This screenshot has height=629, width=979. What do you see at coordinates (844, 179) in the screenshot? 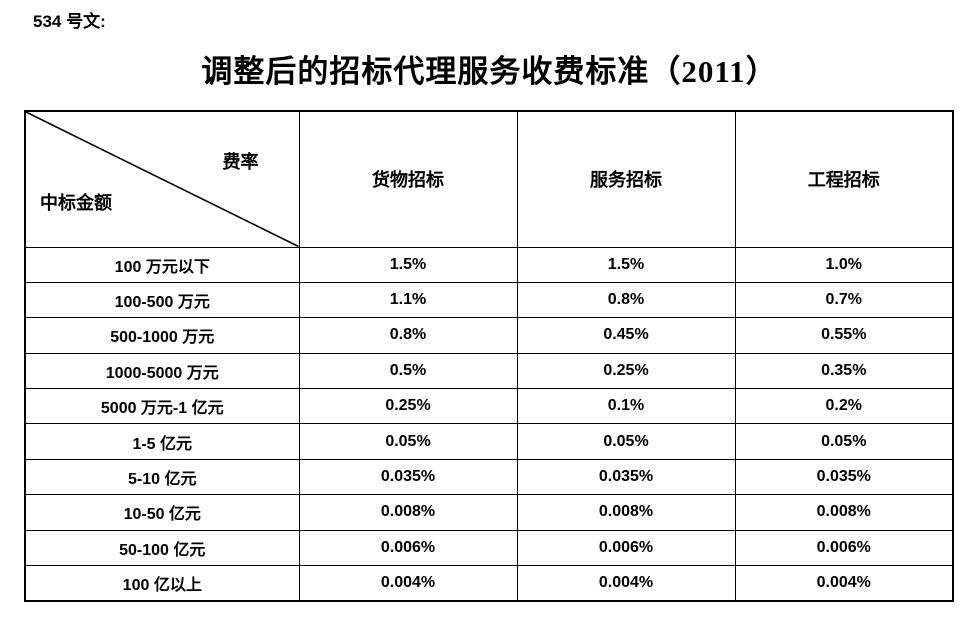
I see `column-header-engineering: 工程招标` at bounding box center [844, 179].